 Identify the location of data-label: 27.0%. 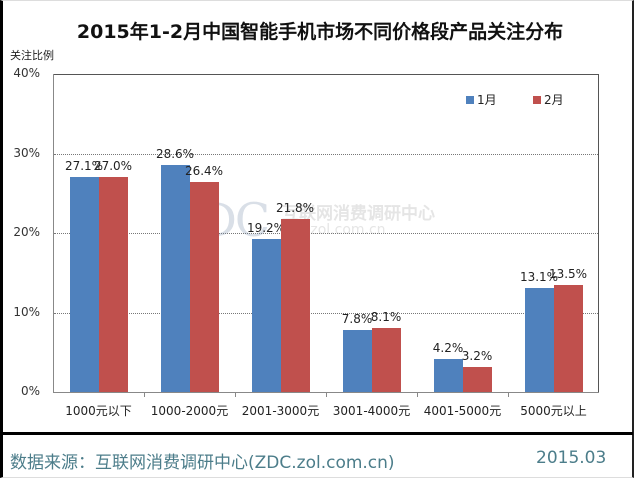
(113, 166).